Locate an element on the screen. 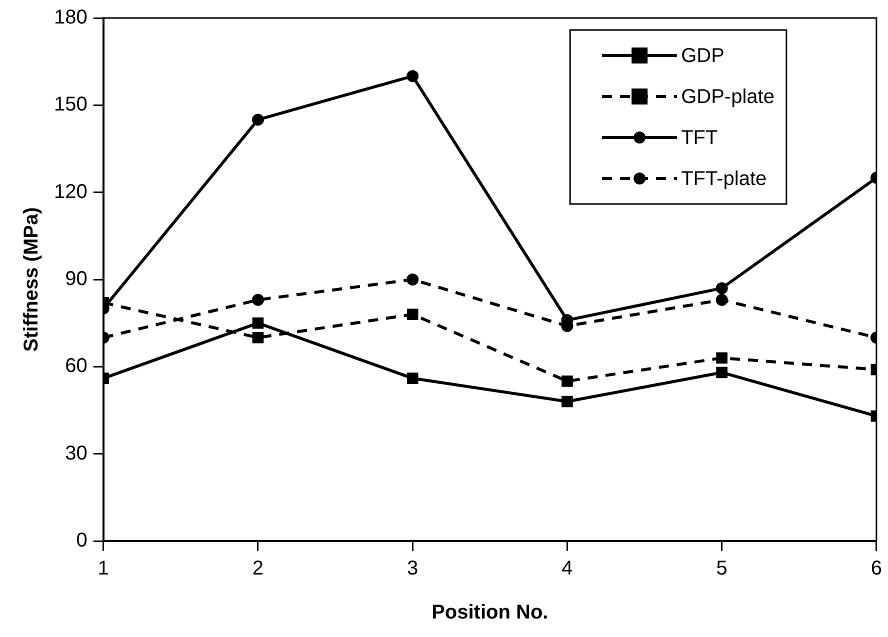 The width and height of the screenshot is (888, 637). y-tick-label: 90 is located at coordinates (76, 279).